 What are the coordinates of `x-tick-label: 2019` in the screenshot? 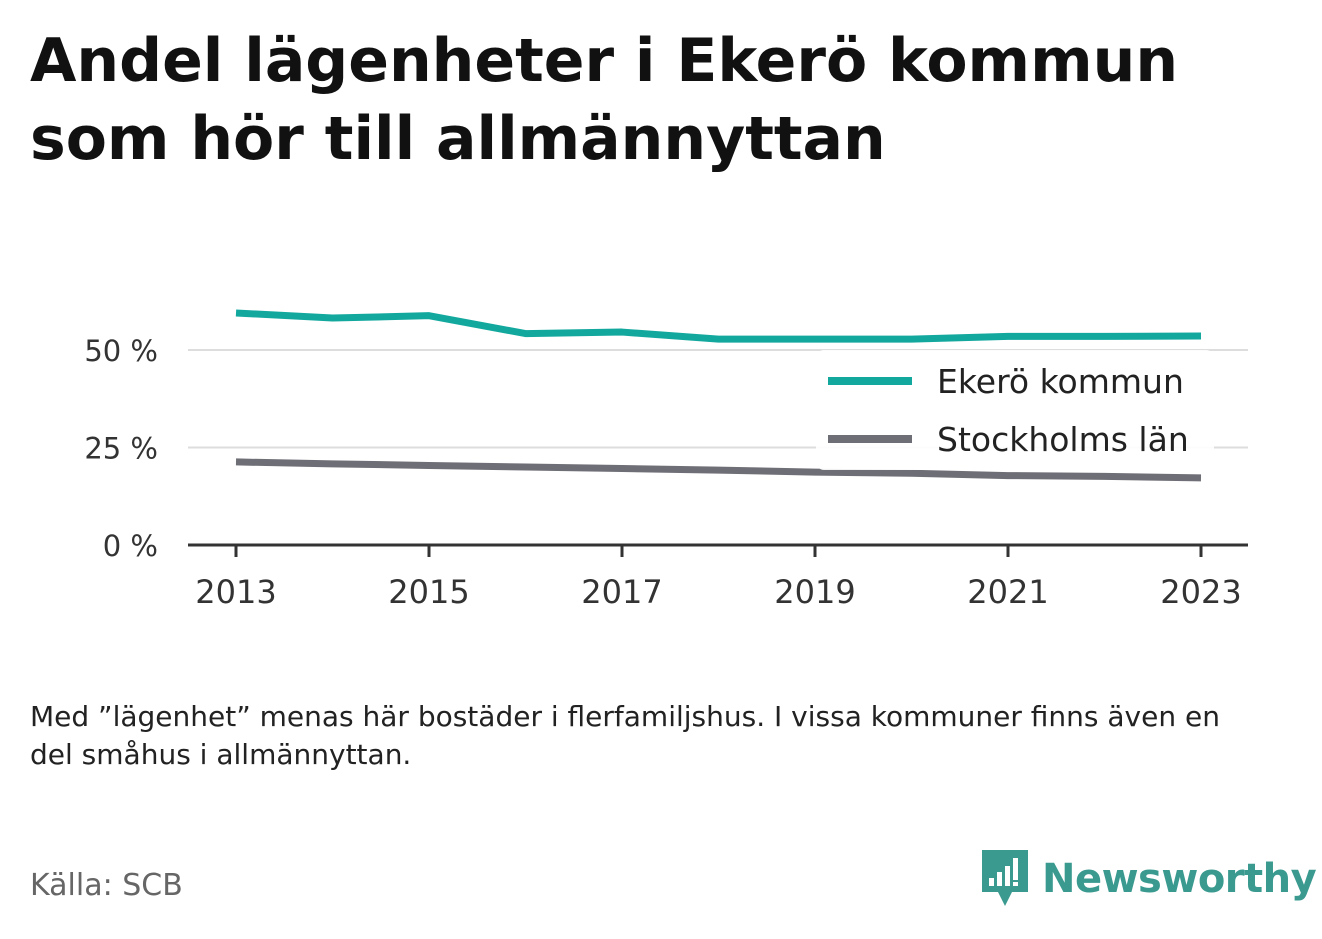 It's located at (814, 592).